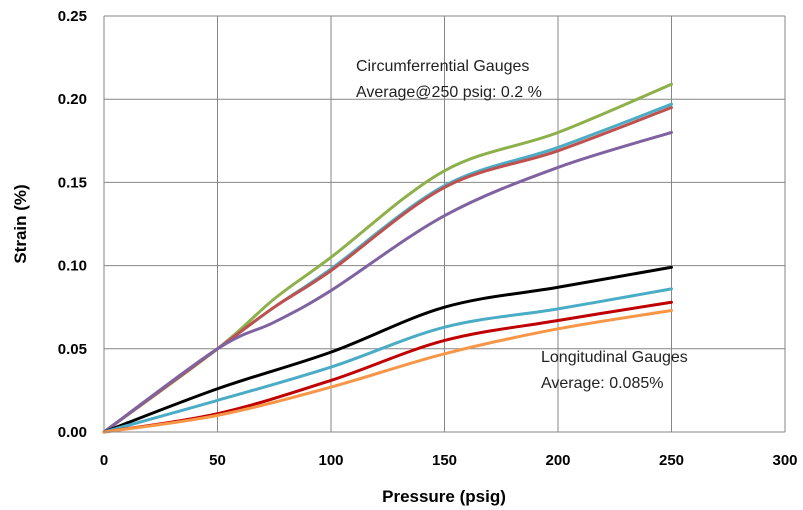 This screenshot has height=510, width=803. I want to click on x-tick-label: 300, so click(784, 460).